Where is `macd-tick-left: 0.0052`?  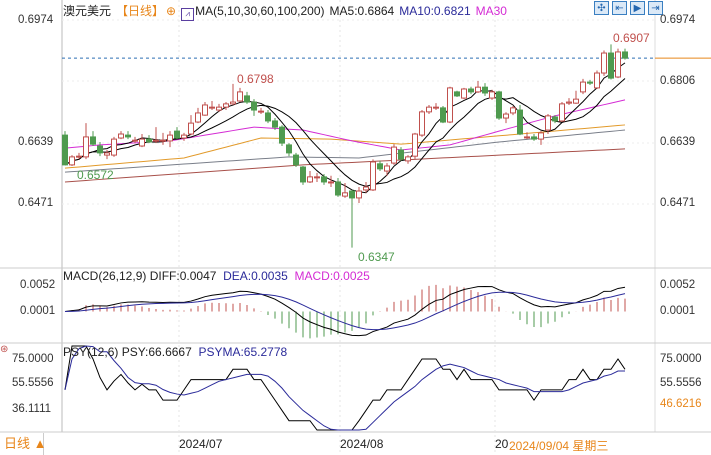 macd-tick-left: 0.0052 is located at coordinates (38, 285).